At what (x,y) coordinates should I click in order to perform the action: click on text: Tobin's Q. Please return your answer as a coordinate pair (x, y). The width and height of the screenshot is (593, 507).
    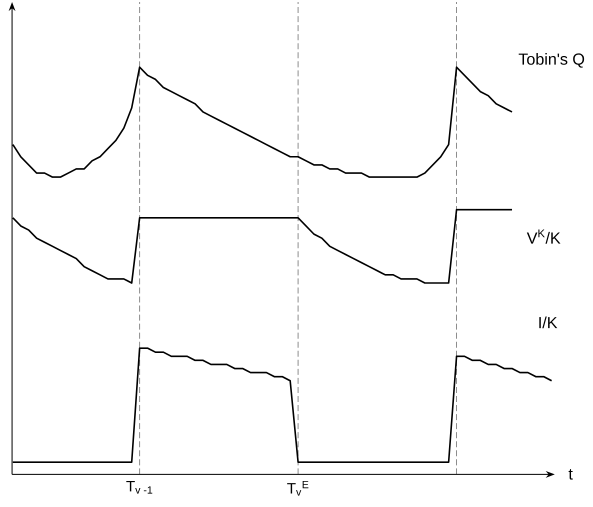
    Looking at the image, I should click on (551, 60).